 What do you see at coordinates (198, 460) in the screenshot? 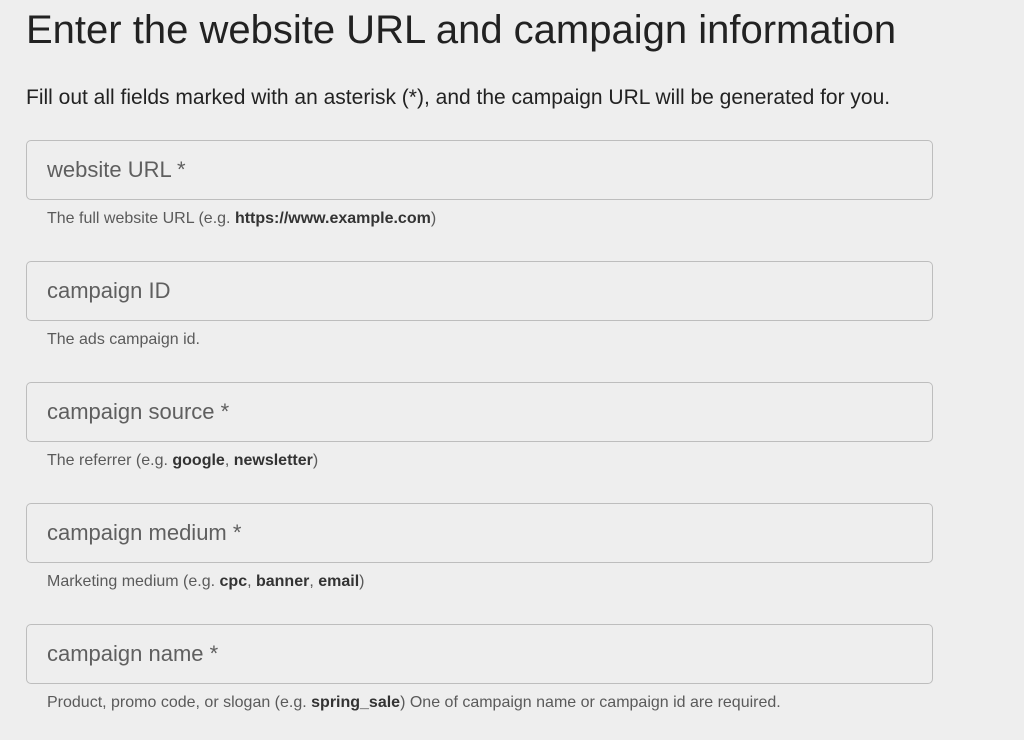
I see `helper-example: google` at bounding box center [198, 460].